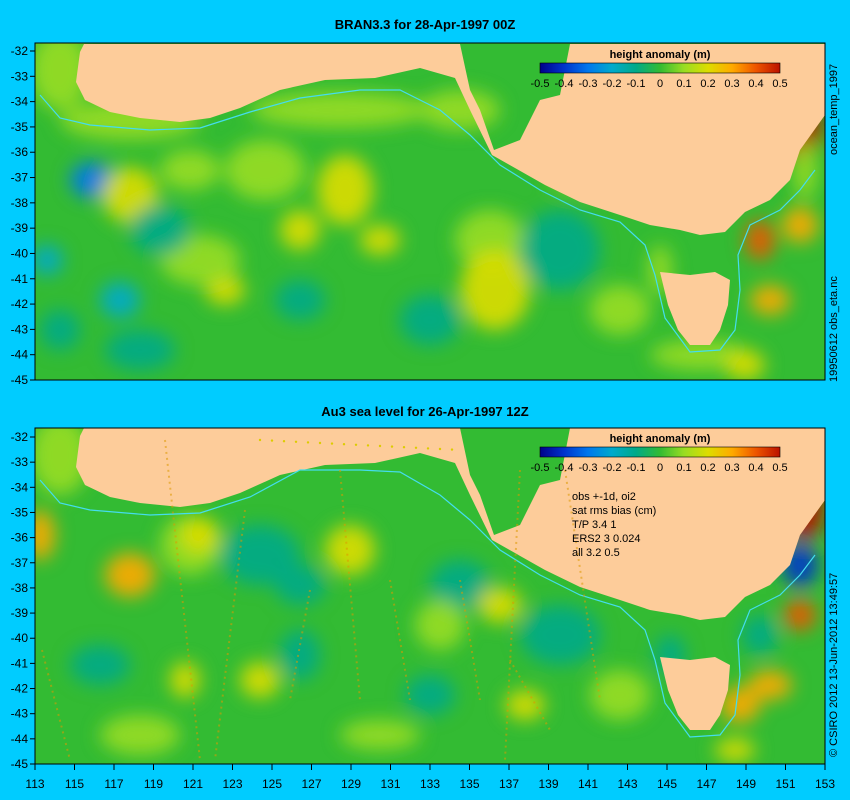 The height and width of the screenshot is (800, 850). What do you see at coordinates (627, 784) in the screenshot?
I see `x-tick-label: 143` at bounding box center [627, 784].